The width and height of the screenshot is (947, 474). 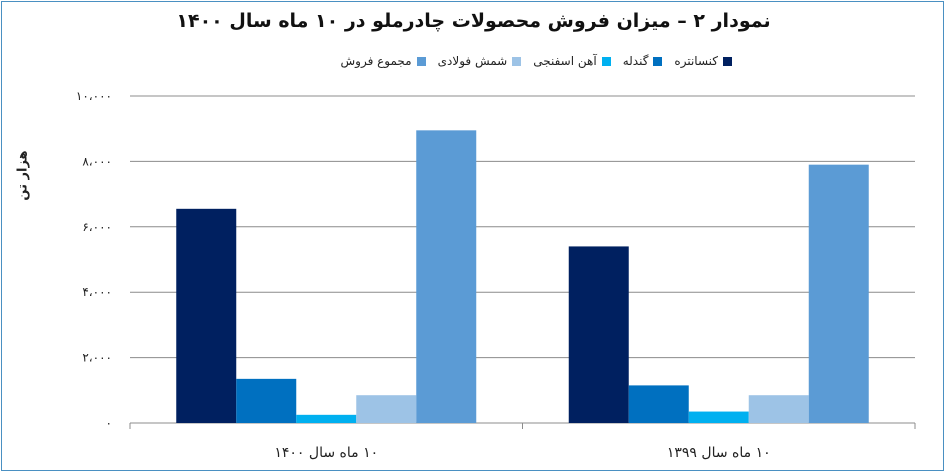 I want to click on y-tick-label: ۶،۰۰۰, so click(x=97, y=227).